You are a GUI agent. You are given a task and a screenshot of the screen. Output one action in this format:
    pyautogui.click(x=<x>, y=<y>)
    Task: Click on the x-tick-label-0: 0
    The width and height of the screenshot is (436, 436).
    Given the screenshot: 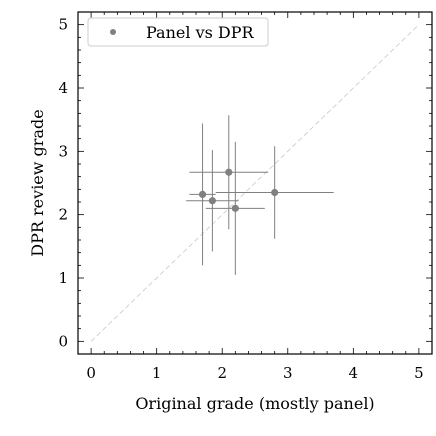 What is the action you would take?
    pyautogui.click(x=91, y=373)
    